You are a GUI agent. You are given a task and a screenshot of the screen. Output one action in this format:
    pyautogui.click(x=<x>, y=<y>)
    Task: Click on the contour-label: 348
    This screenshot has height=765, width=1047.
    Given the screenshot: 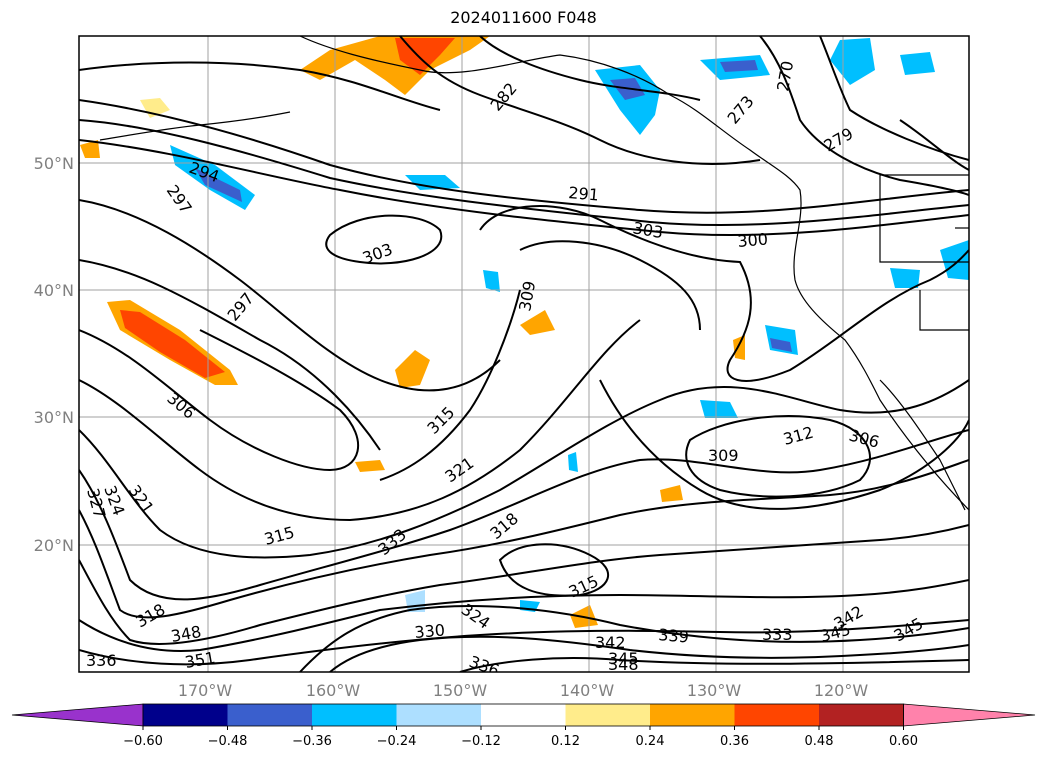 What is the action you would take?
    pyautogui.click(x=623, y=664)
    